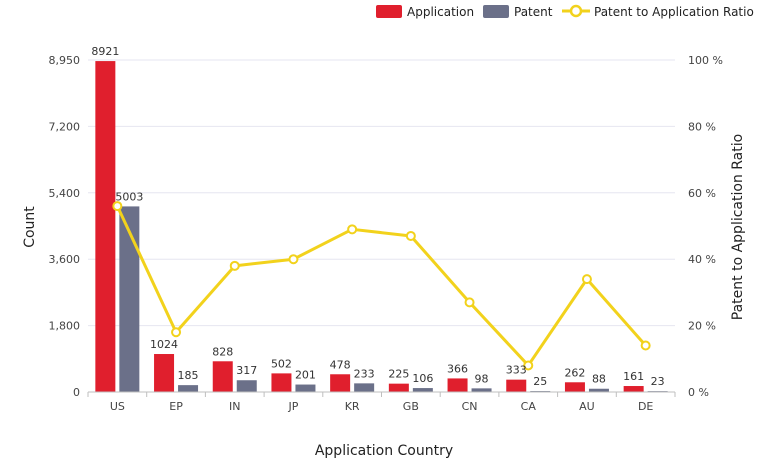 The width and height of the screenshot is (768, 464). What do you see at coordinates (340, 364) in the screenshot?
I see `data-label-application: 478` at bounding box center [340, 364].